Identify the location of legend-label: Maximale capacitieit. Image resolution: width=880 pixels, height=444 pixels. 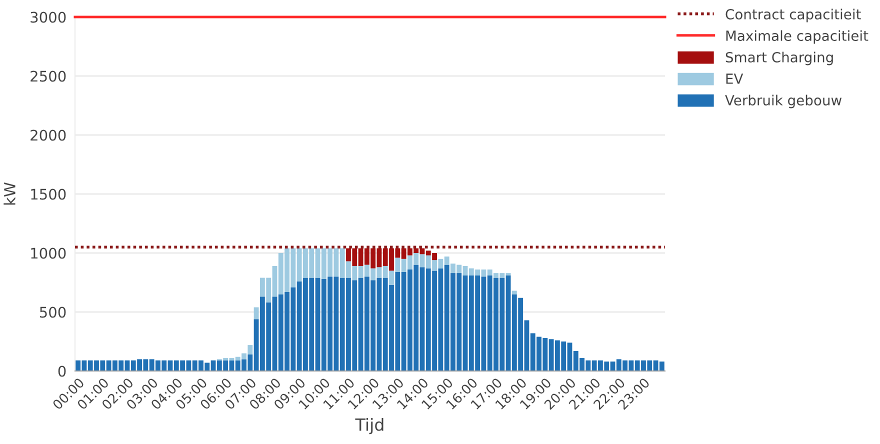
(797, 37).